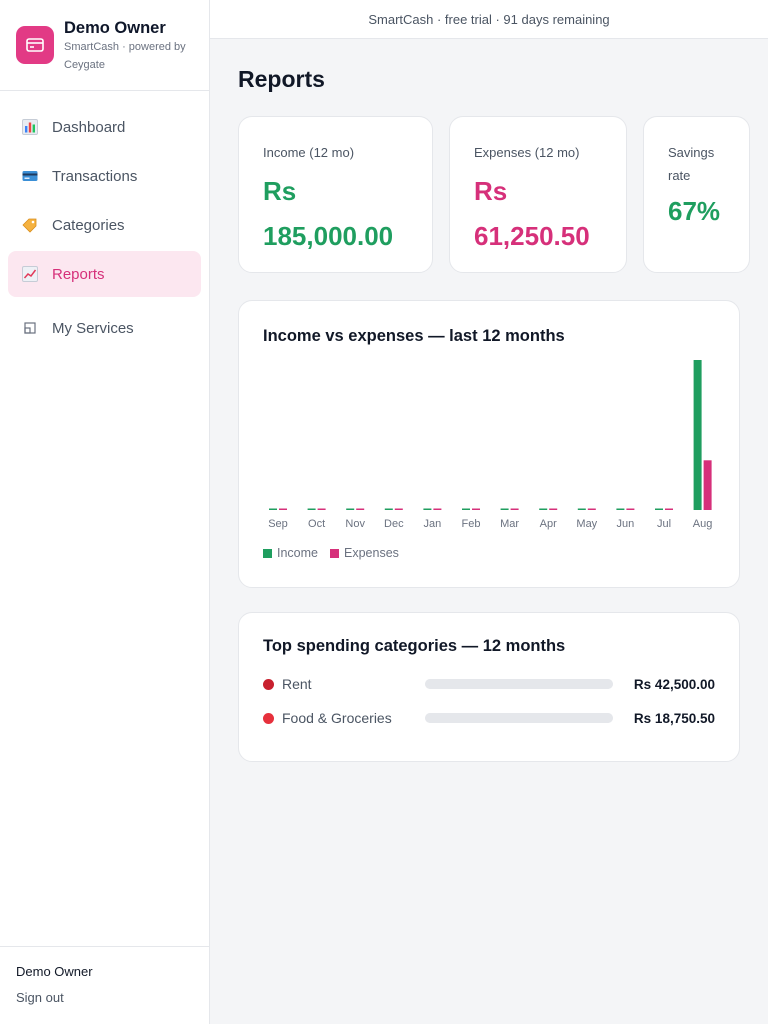 This screenshot has height=1024, width=768. I want to click on top-spending-title: Top spending categories — 12 months, so click(414, 646).